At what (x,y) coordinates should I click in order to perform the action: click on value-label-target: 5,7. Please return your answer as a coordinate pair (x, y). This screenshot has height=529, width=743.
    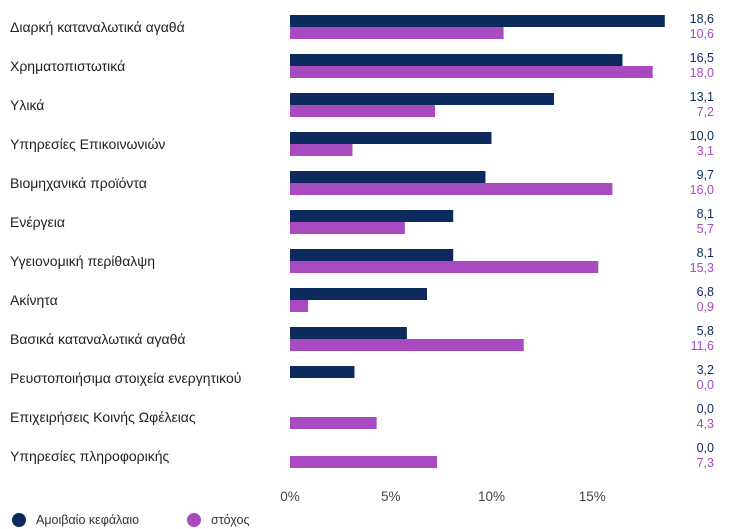
    Looking at the image, I should click on (705, 229).